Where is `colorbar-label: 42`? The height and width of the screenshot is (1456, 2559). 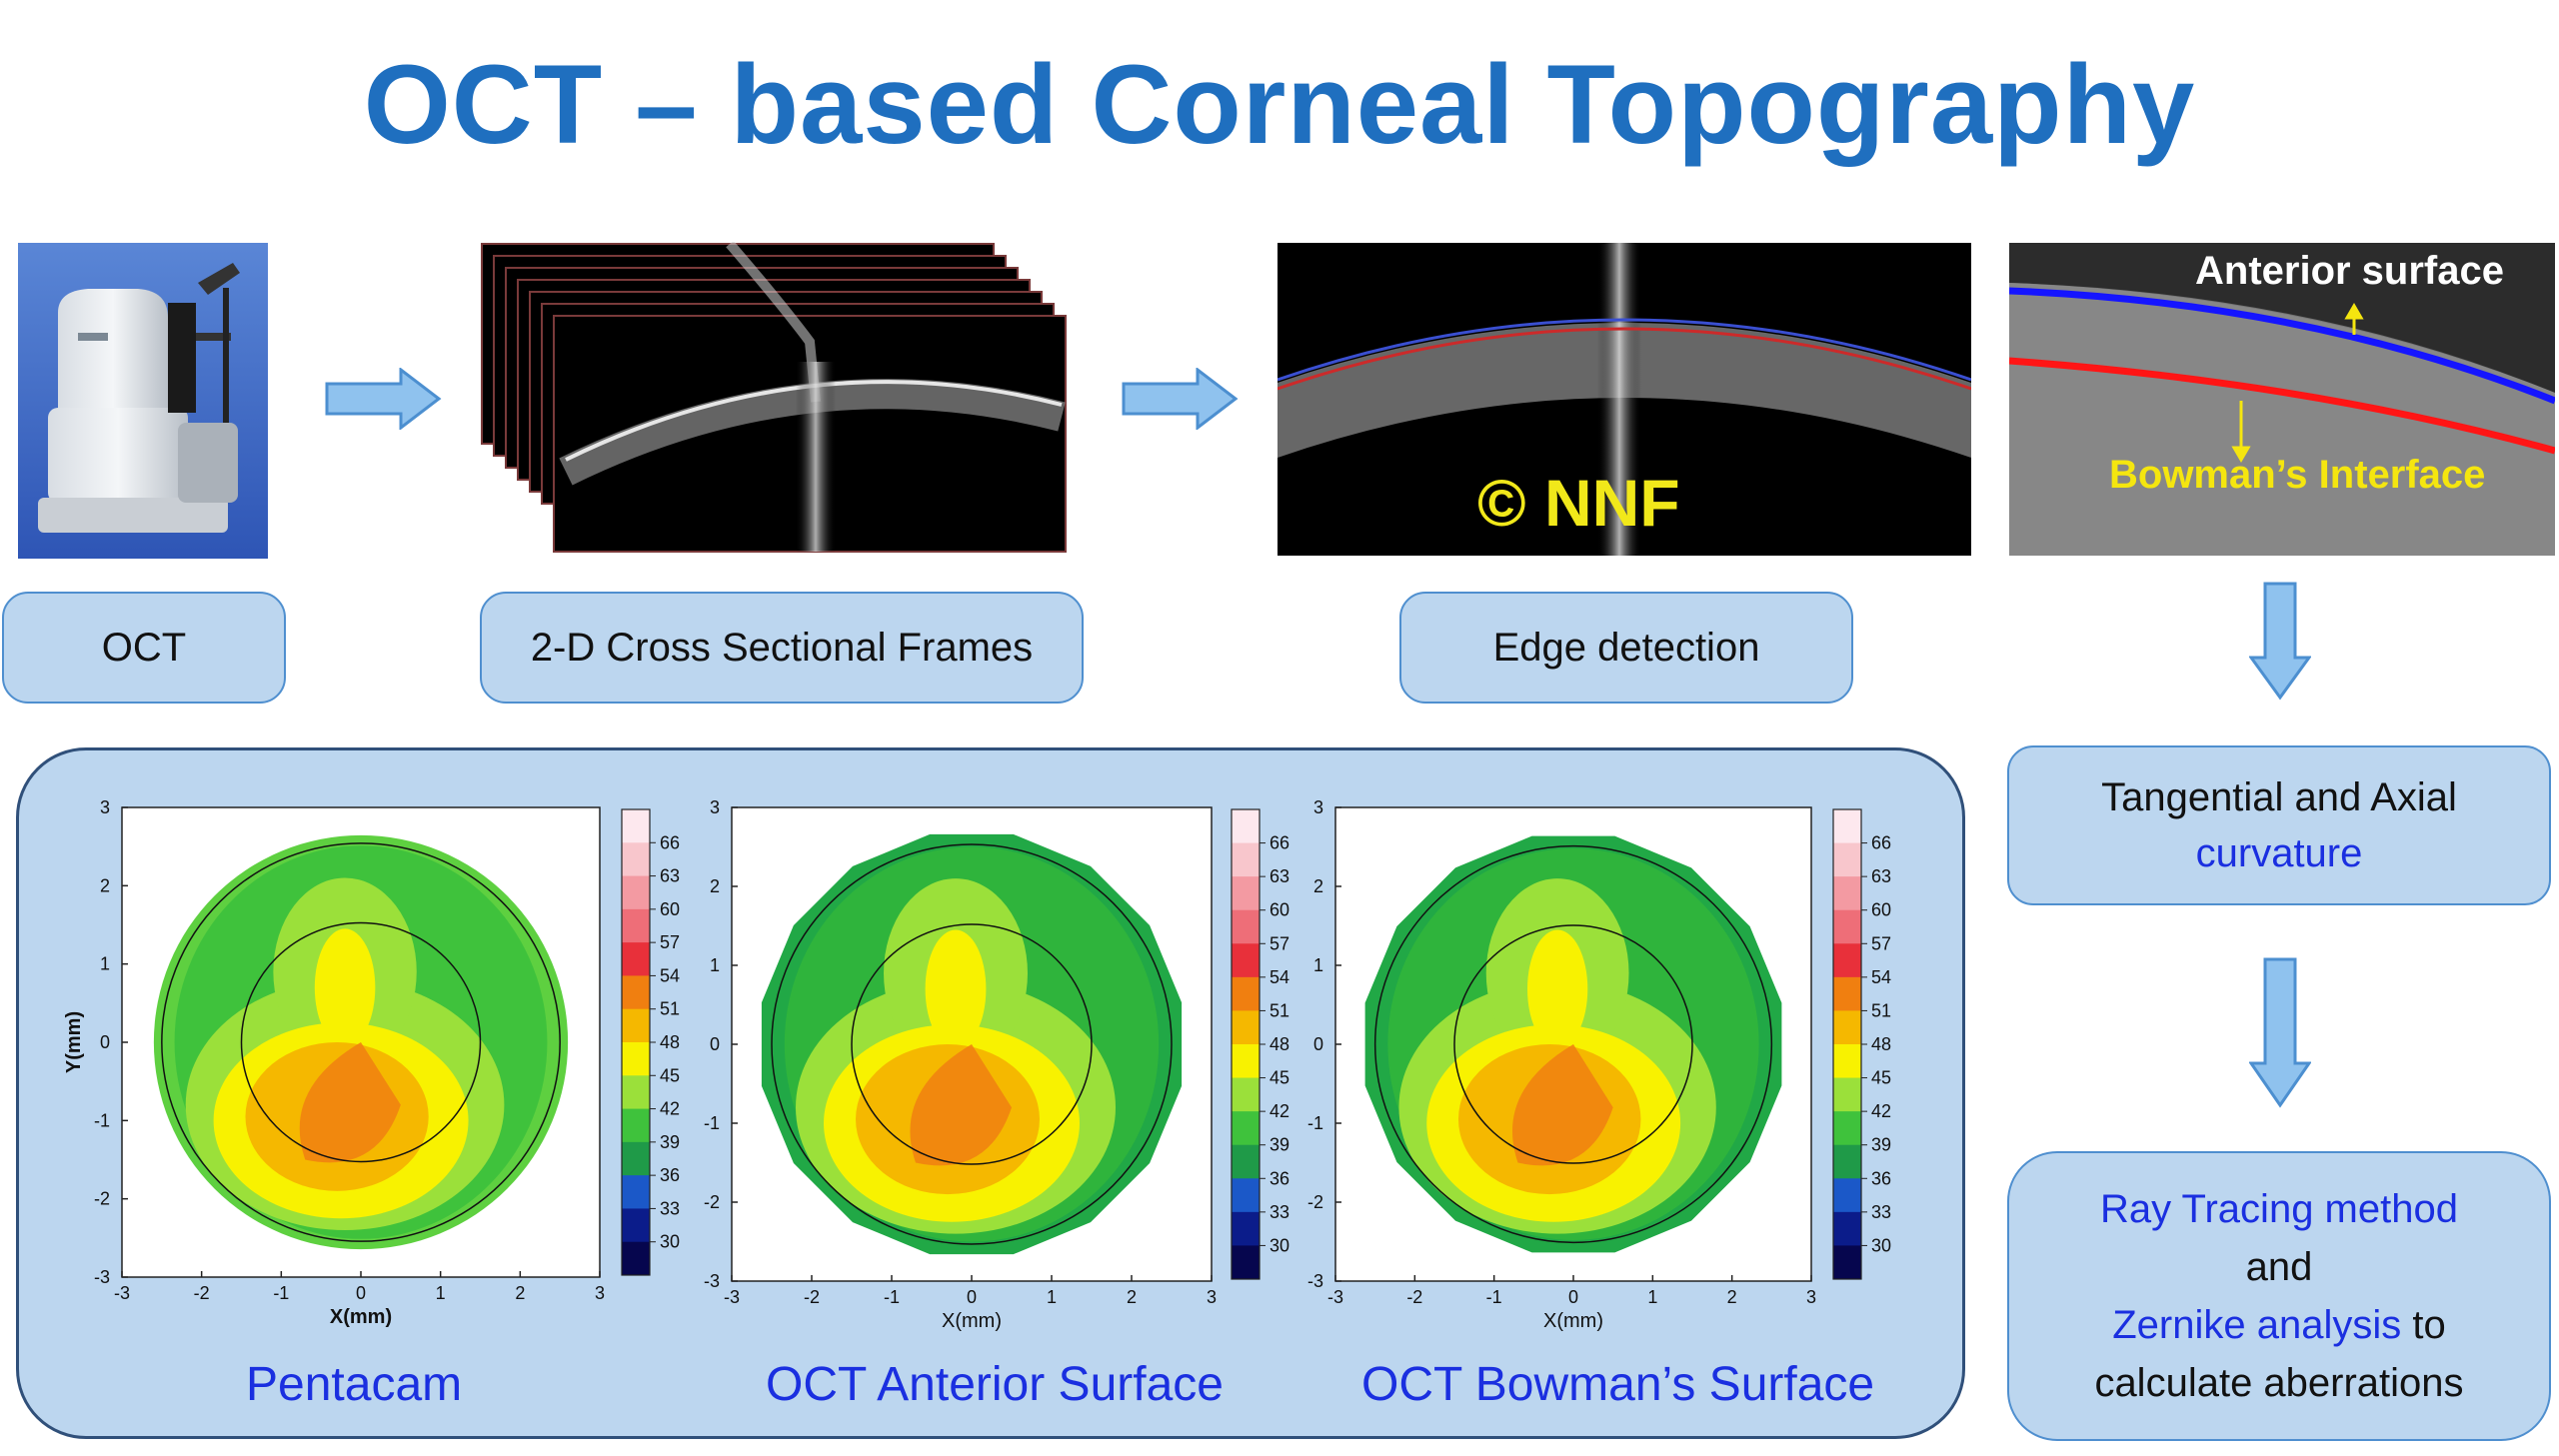 colorbar-label: 42 is located at coordinates (1881, 1111).